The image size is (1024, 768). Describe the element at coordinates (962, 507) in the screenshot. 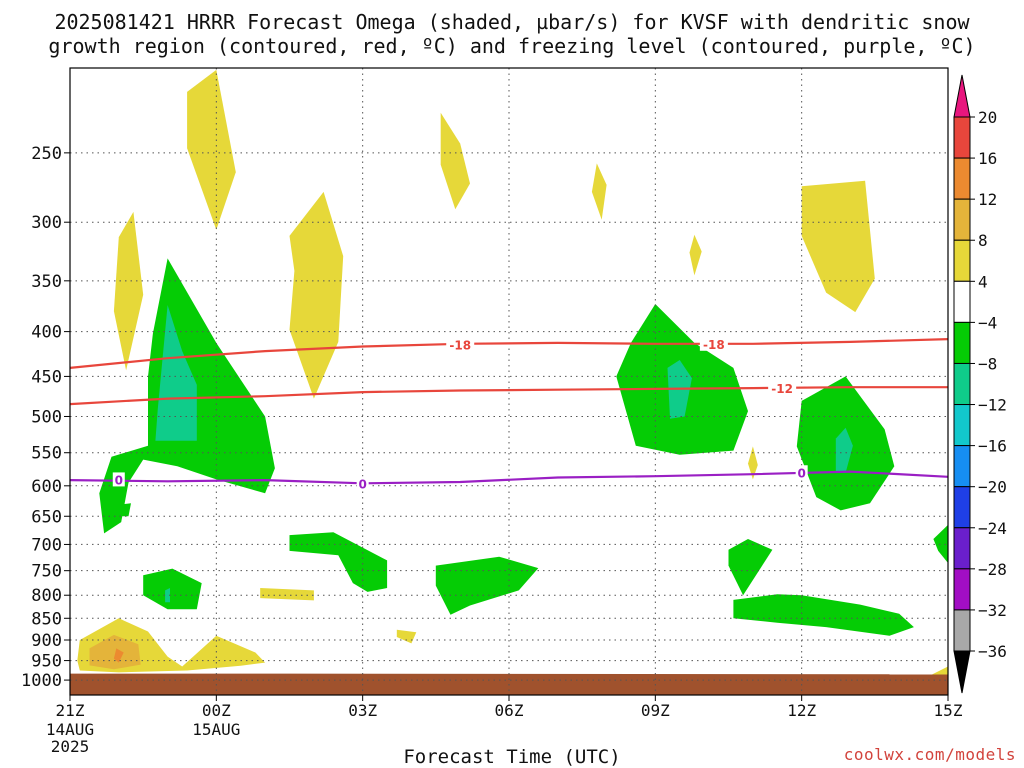

I see `colorbar-bin--24--20` at that location.